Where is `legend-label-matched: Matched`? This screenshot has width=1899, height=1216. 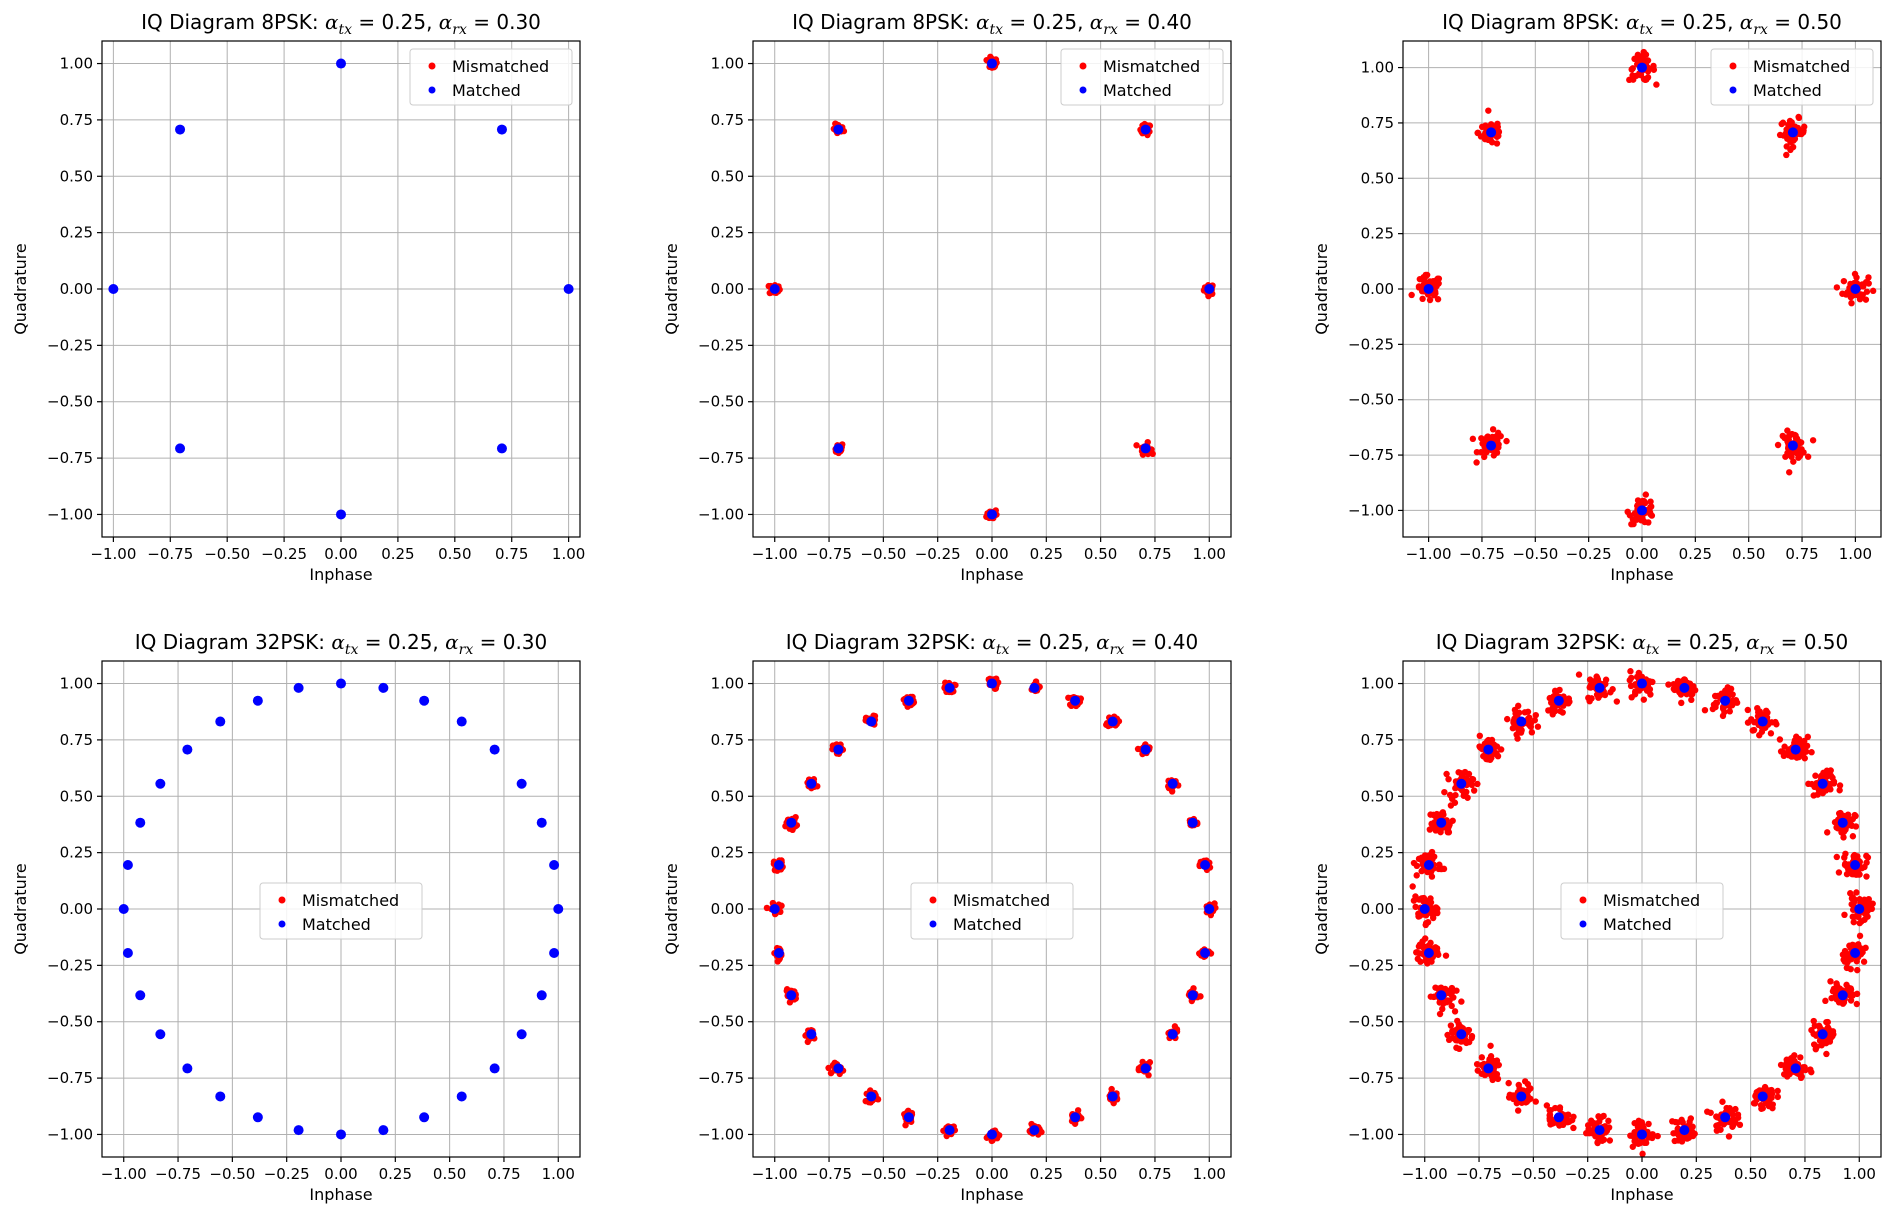 legend-label-matched: Matched is located at coordinates (1637, 924).